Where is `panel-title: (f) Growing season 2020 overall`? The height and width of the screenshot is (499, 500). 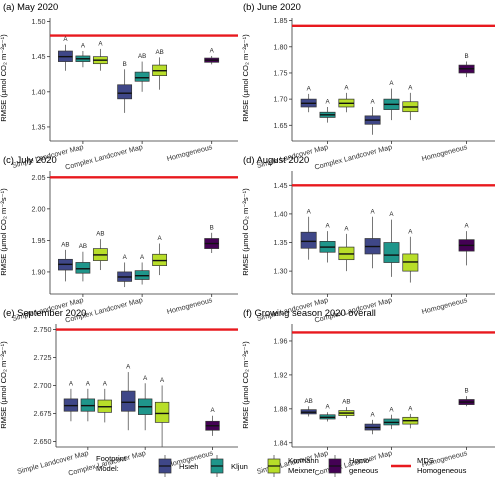 panel-title: (f) Growing season 2020 overall is located at coordinates (309, 312).